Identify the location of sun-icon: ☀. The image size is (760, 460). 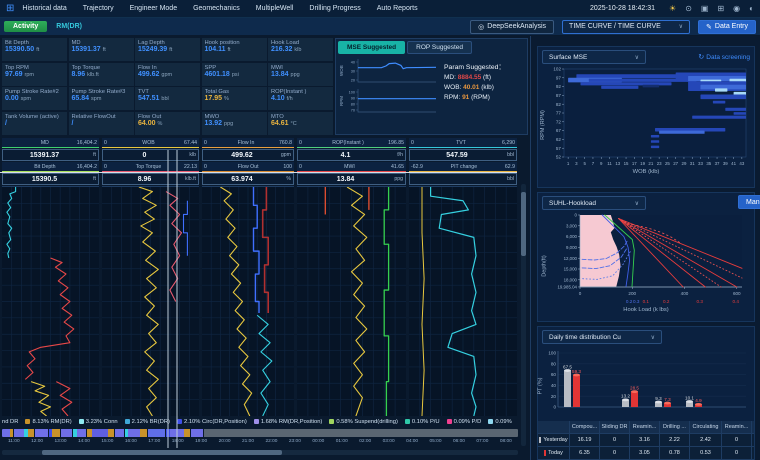
(673, 8).